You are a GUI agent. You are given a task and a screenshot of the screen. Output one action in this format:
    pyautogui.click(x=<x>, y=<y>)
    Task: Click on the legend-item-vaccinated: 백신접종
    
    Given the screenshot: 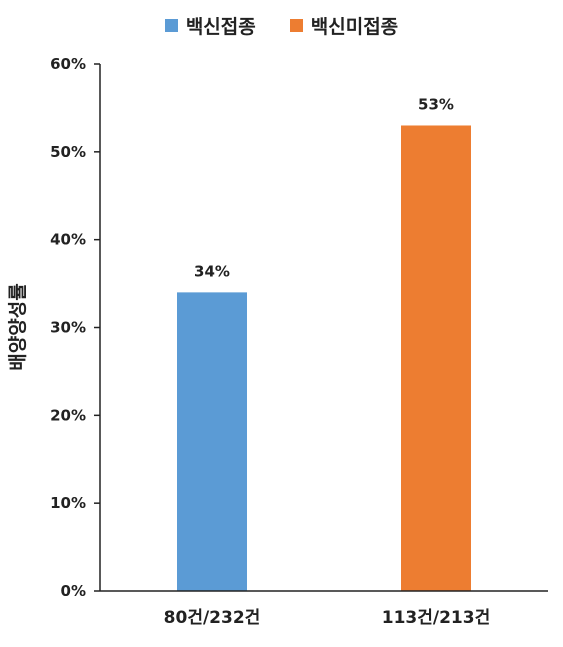 What is the action you would take?
    pyautogui.click(x=210, y=25)
    